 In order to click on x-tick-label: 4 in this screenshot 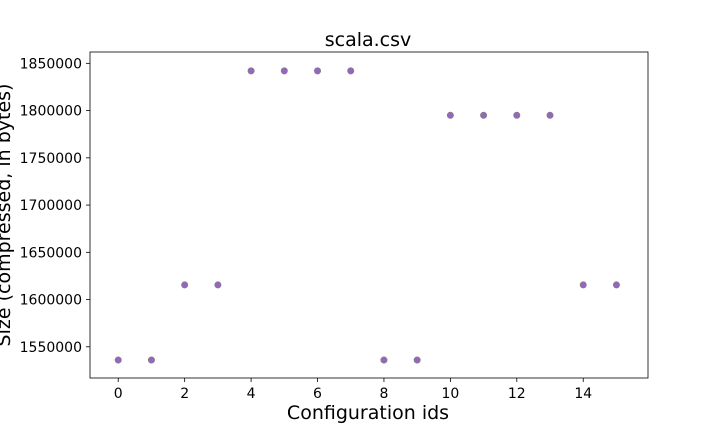, I will do `click(251, 394)`.